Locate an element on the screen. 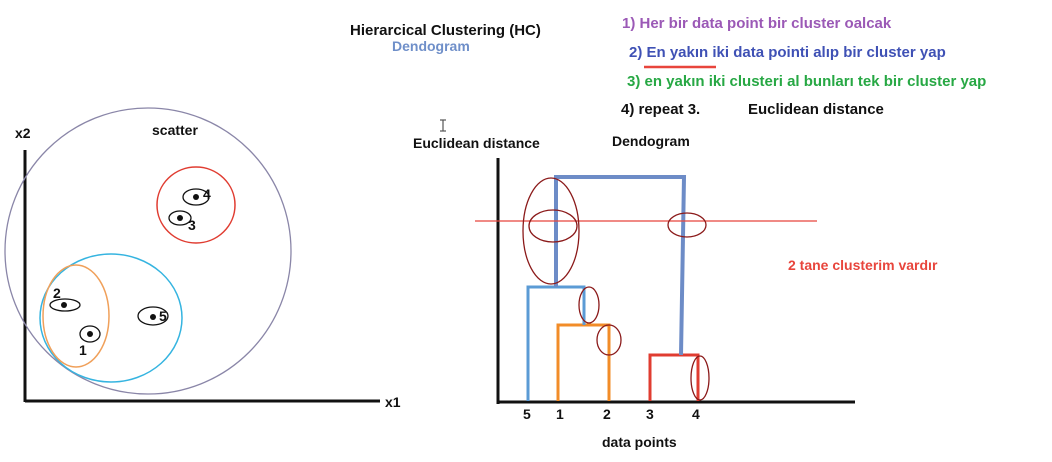  step-4: 4) repeat 3. is located at coordinates (661, 109).